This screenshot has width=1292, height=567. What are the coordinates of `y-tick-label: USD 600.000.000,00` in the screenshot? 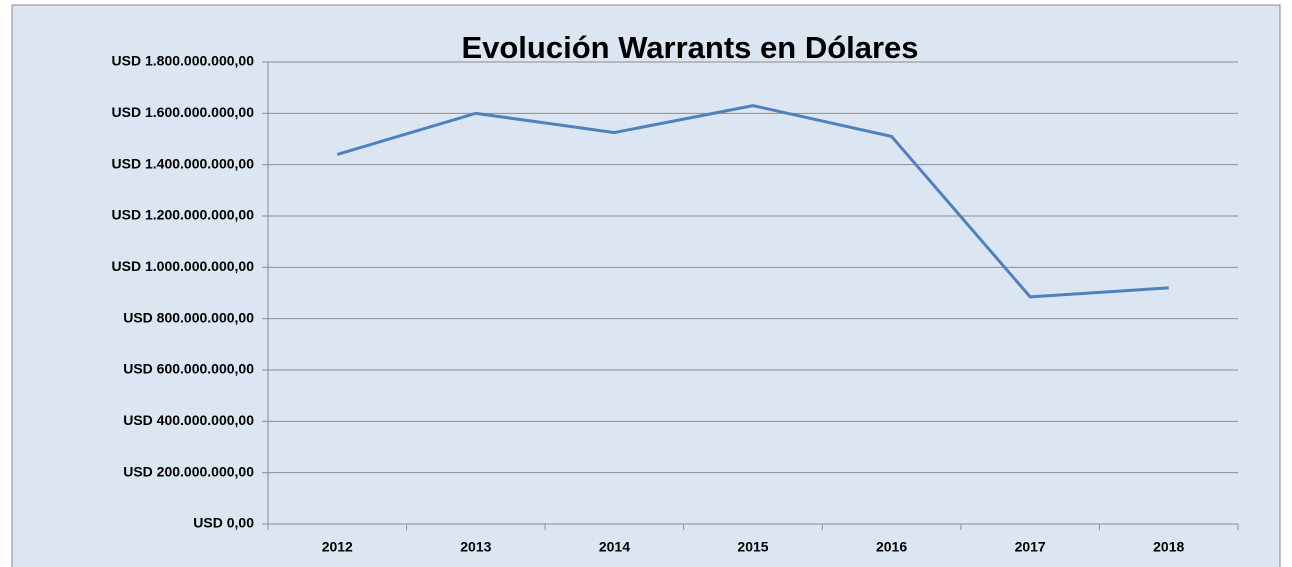 It's located at (188, 369).